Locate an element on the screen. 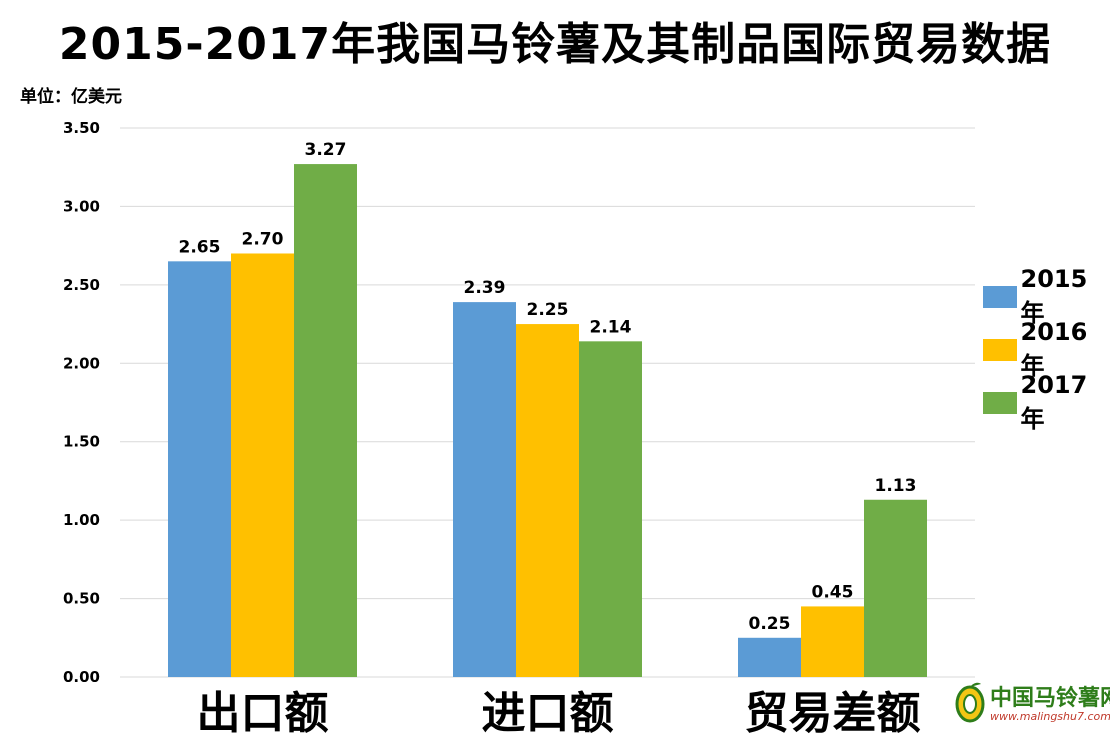 The height and width of the screenshot is (741, 1110). x-category-label: 贸易差额 is located at coordinates (833, 713).